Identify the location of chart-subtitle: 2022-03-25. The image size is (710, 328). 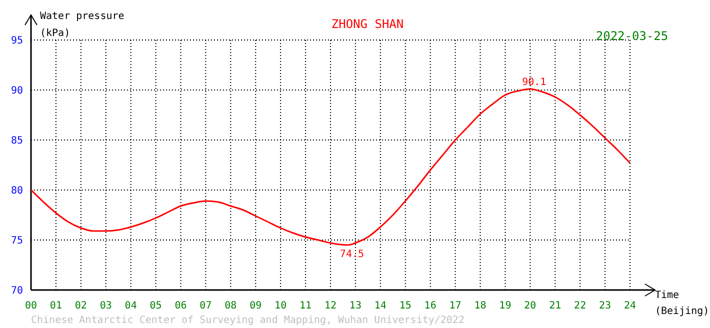
(632, 36).